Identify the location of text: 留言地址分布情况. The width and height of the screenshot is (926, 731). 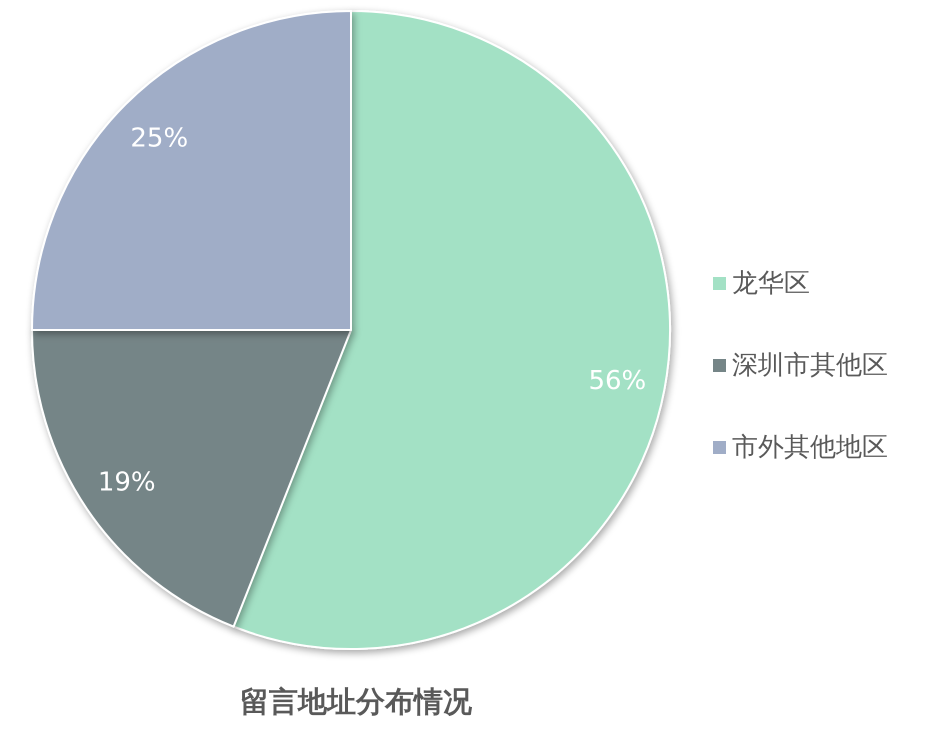
(356, 701).